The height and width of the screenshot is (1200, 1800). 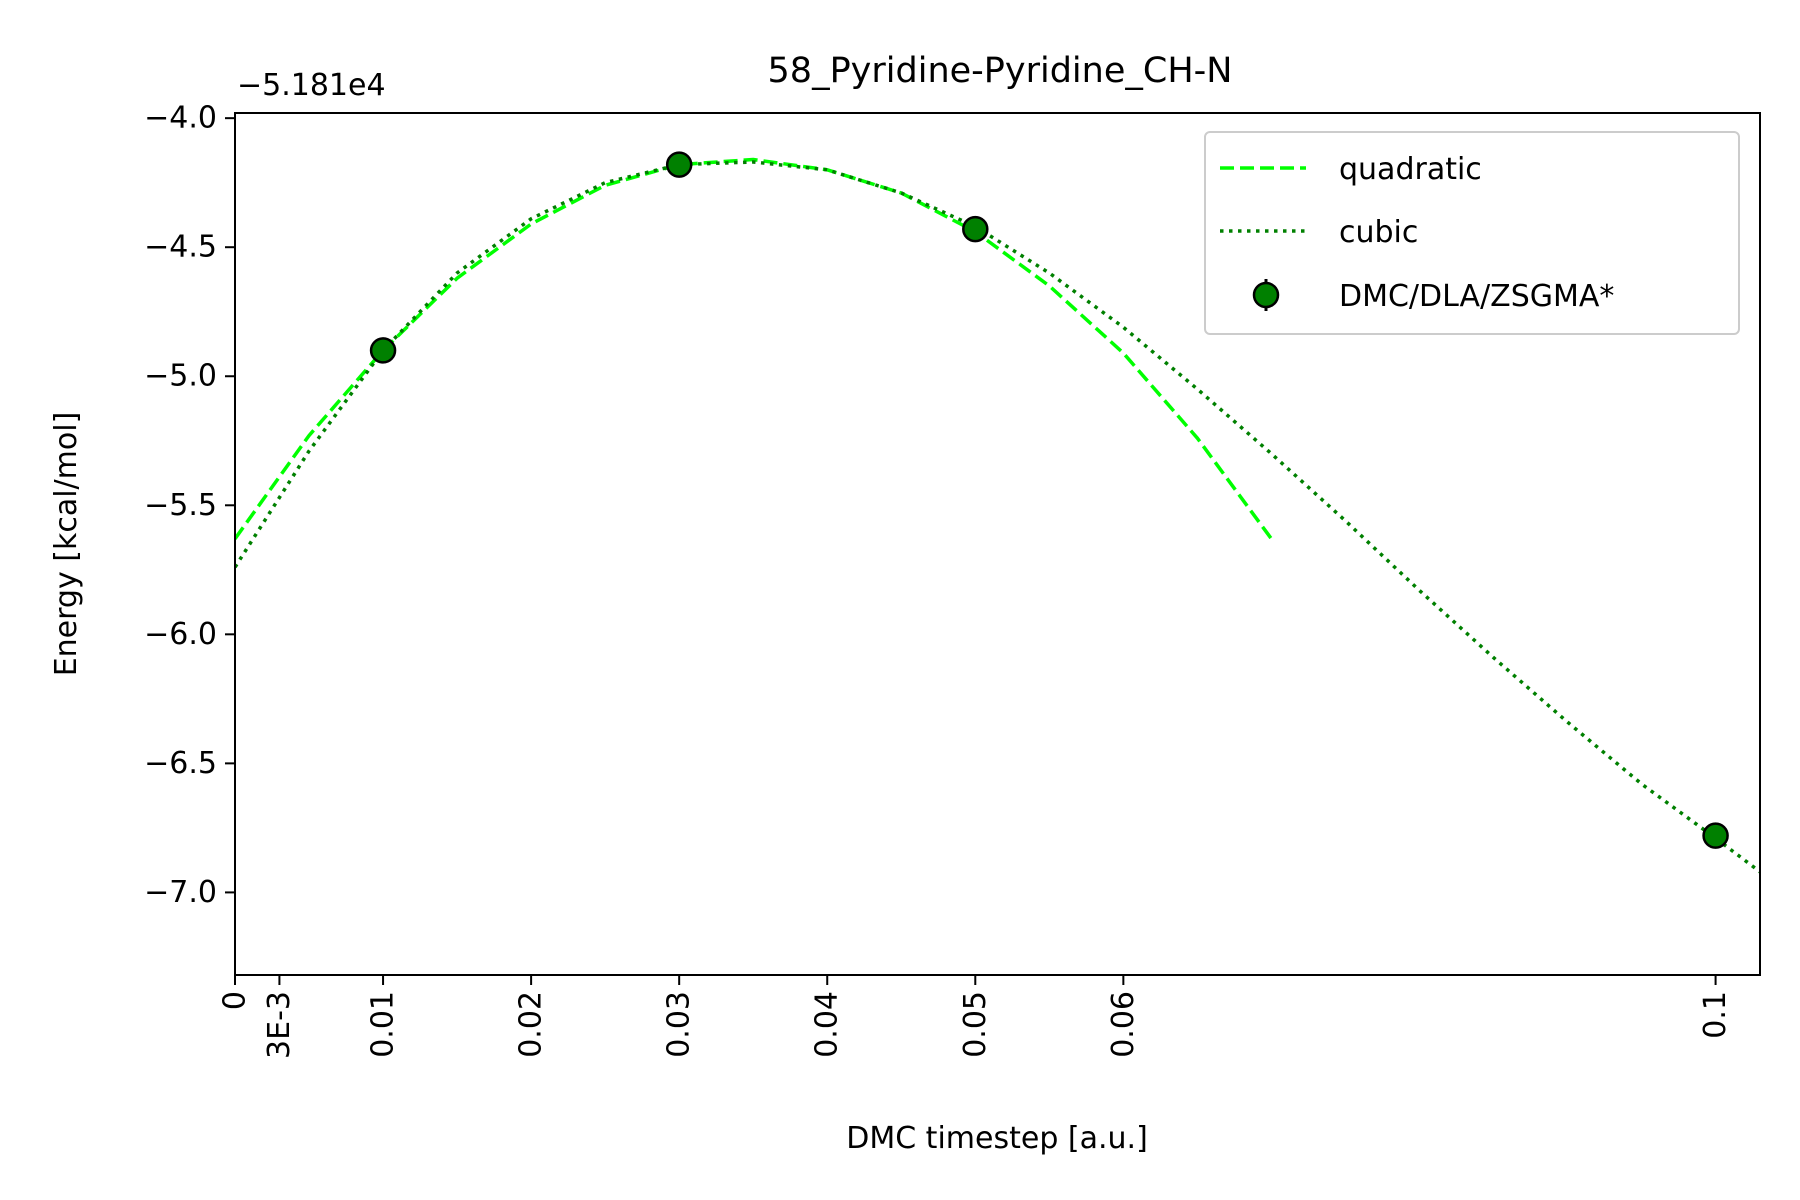 I want to click on y-tick-label: −4.5, so click(x=180, y=247).